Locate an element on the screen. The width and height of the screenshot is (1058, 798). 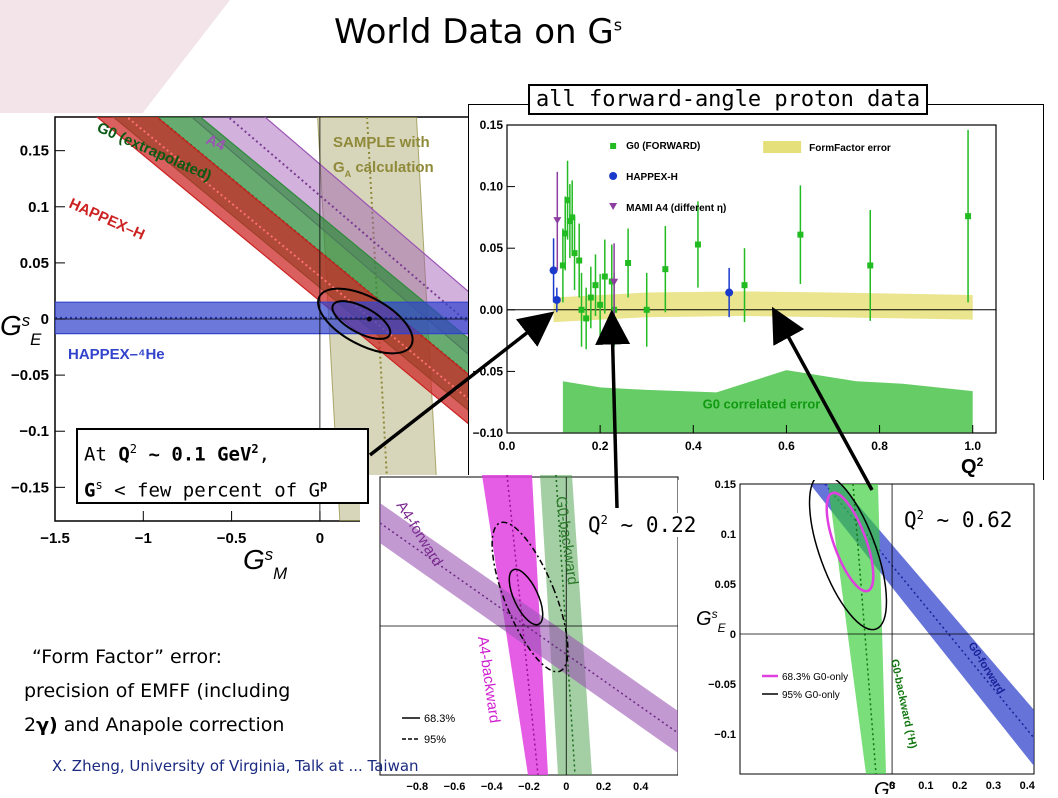
note-line-2: Gs < few percent of Gp is located at coordinates (206, 490).